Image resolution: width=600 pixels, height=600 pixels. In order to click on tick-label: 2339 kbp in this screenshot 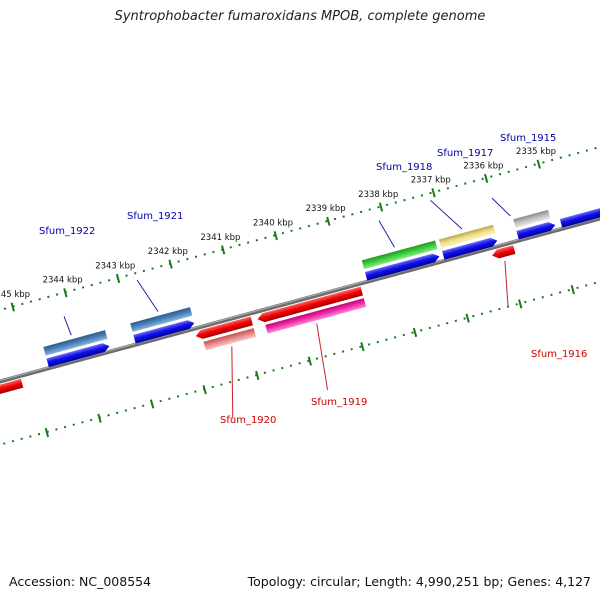, I will do `click(326, 209)`.